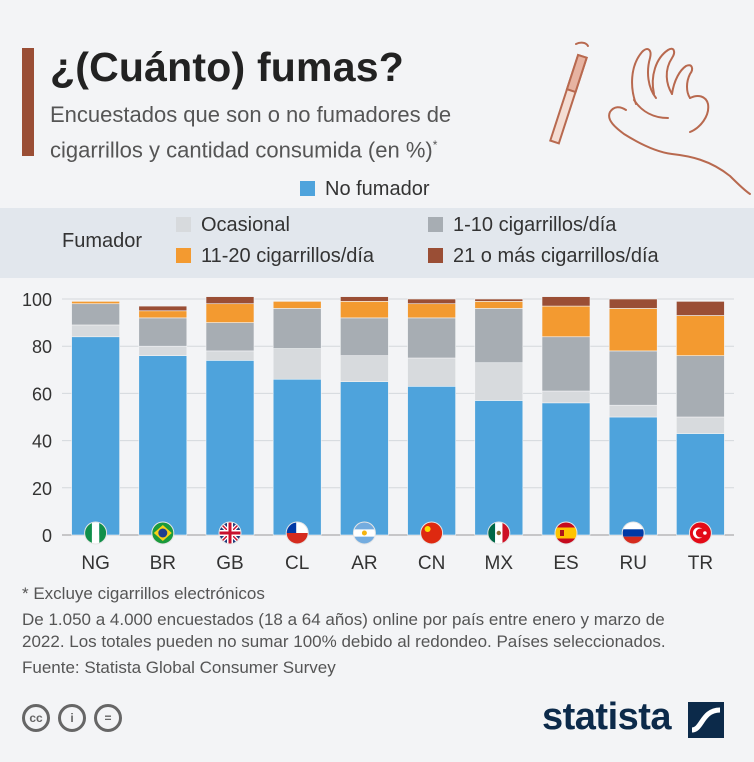 The width and height of the screenshot is (754, 762). Describe the element at coordinates (565, 563) in the screenshot. I see `x-tick-label-ES: ES` at that location.